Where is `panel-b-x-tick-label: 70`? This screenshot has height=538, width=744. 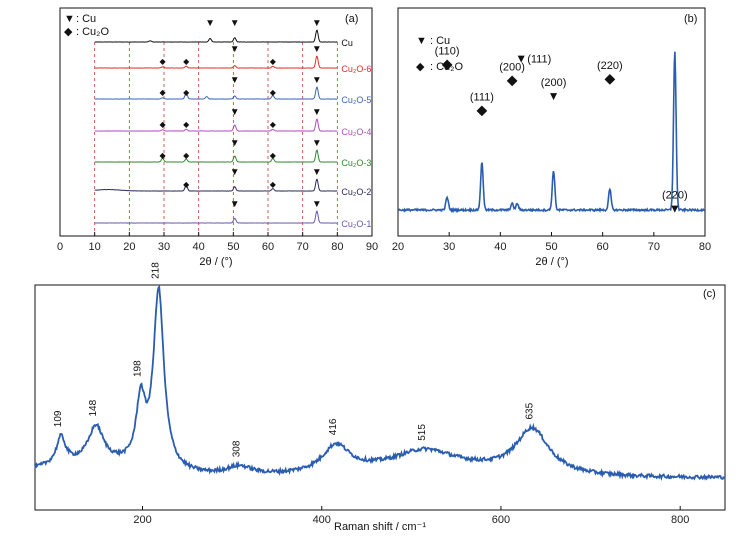
panel-b-x-tick-label: 70 is located at coordinates (654, 247).